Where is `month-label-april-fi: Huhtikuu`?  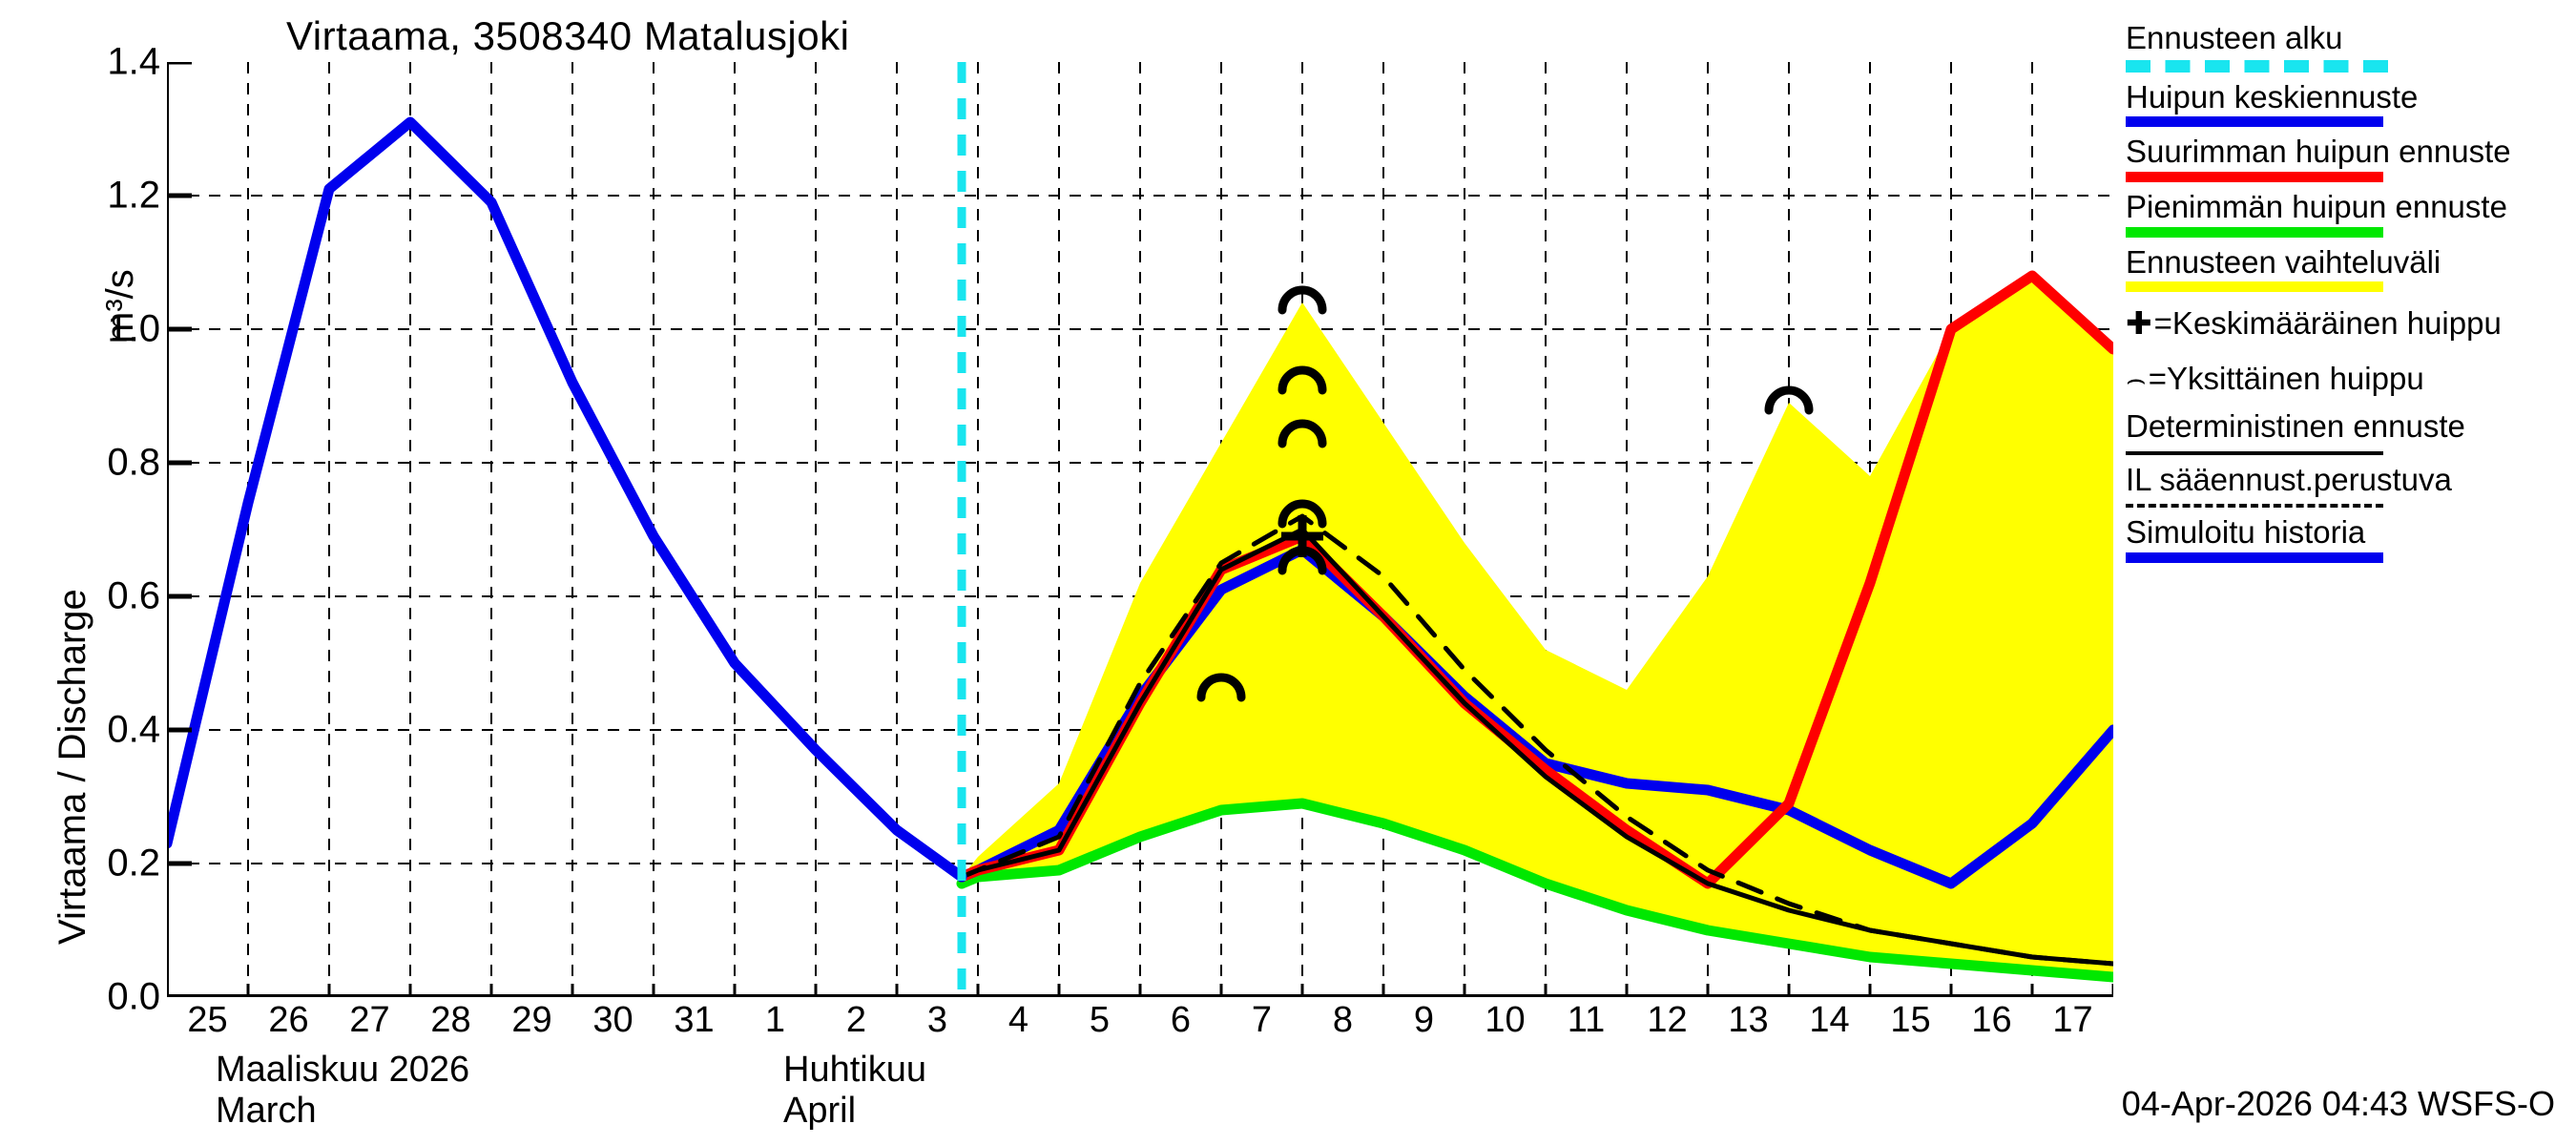 month-label-april-fi: Huhtikuu is located at coordinates (854, 1070).